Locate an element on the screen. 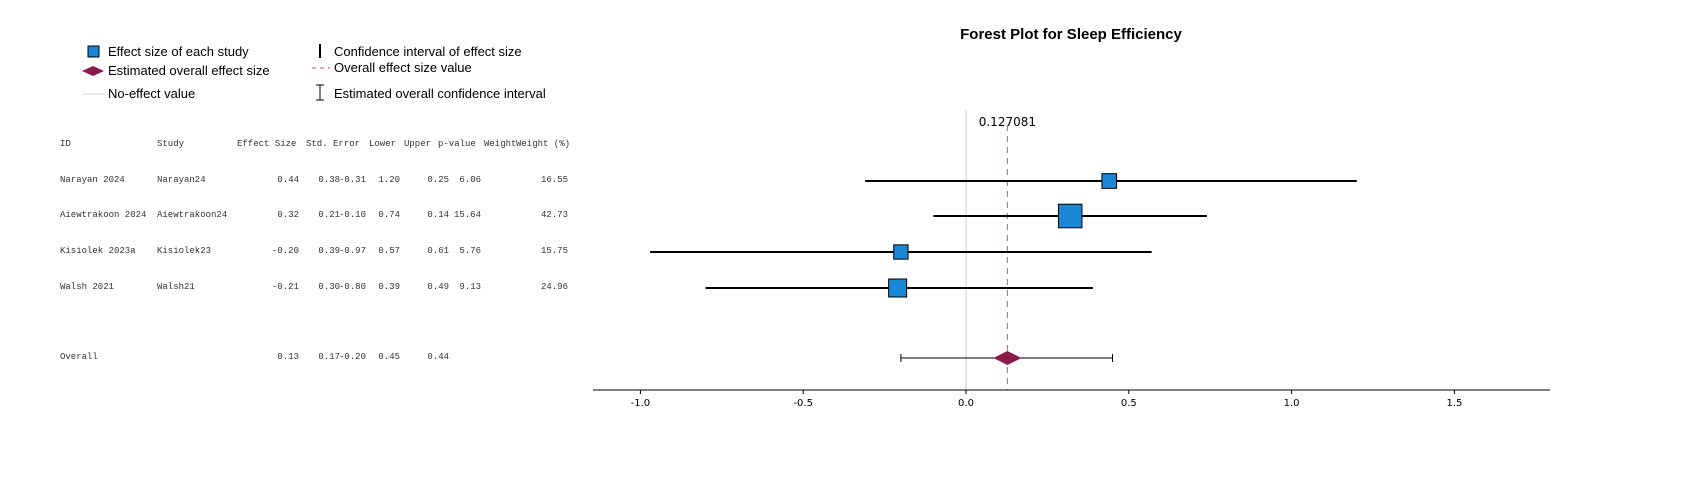 The width and height of the screenshot is (1691, 483). table-cell: 0.21 is located at coordinates (329, 215).